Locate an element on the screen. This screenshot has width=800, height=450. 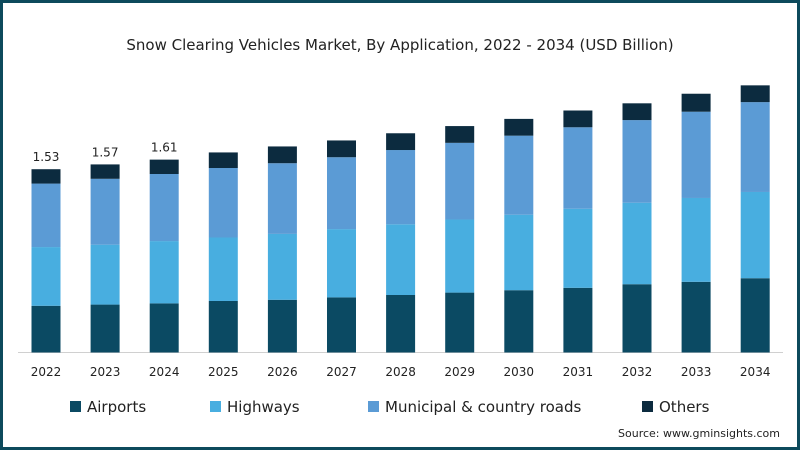
bar-segment-airports-2030 is located at coordinates (519, 321).